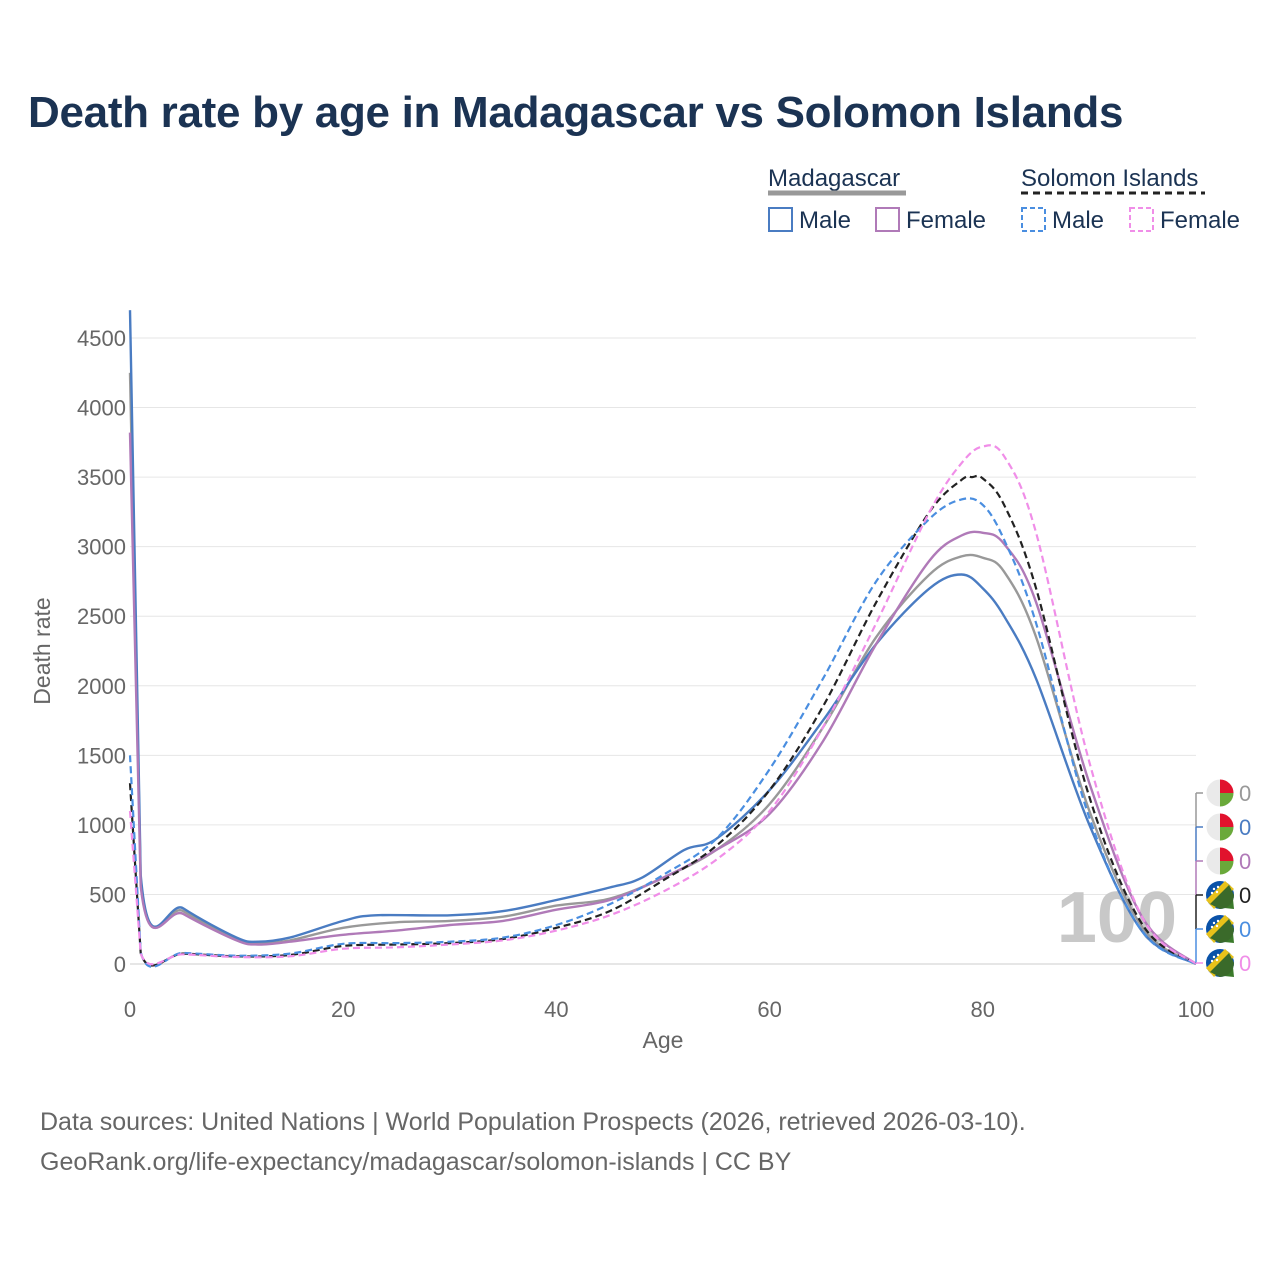 This screenshot has width=1280, height=1280. I want to click on legend-item-madagascar-male: Male, so click(825, 220).